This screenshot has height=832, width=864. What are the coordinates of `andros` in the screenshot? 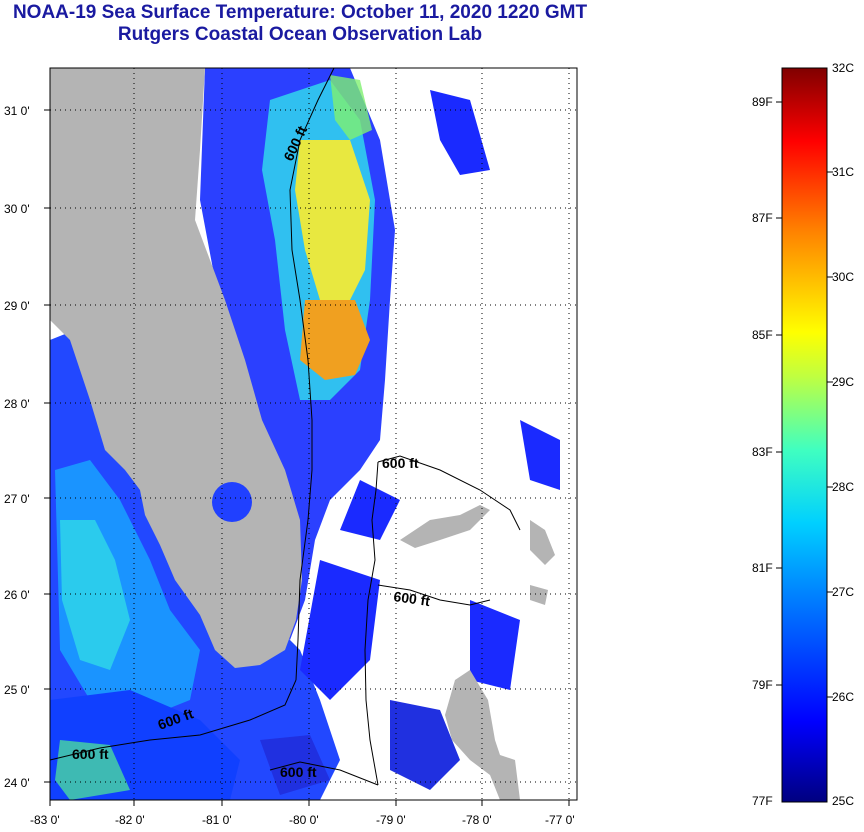 It's located at (482, 735).